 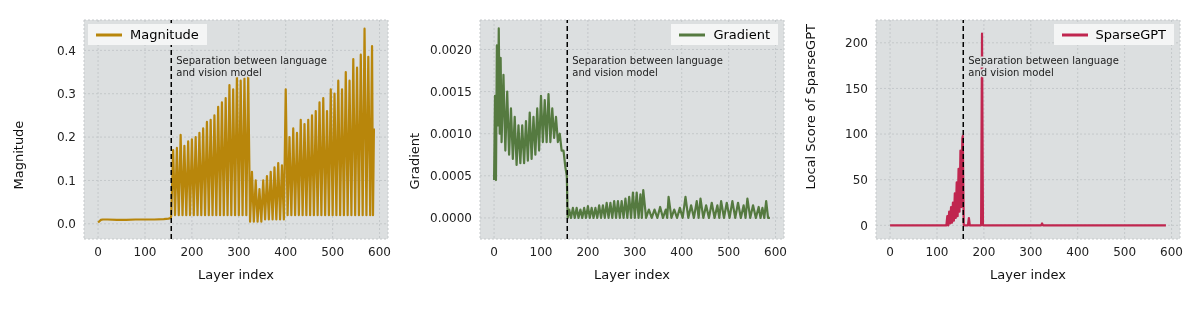 What do you see at coordinates (414, 161) in the screenshot?
I see `y-axis-title: Gradient` at bounding box center [414, 161].